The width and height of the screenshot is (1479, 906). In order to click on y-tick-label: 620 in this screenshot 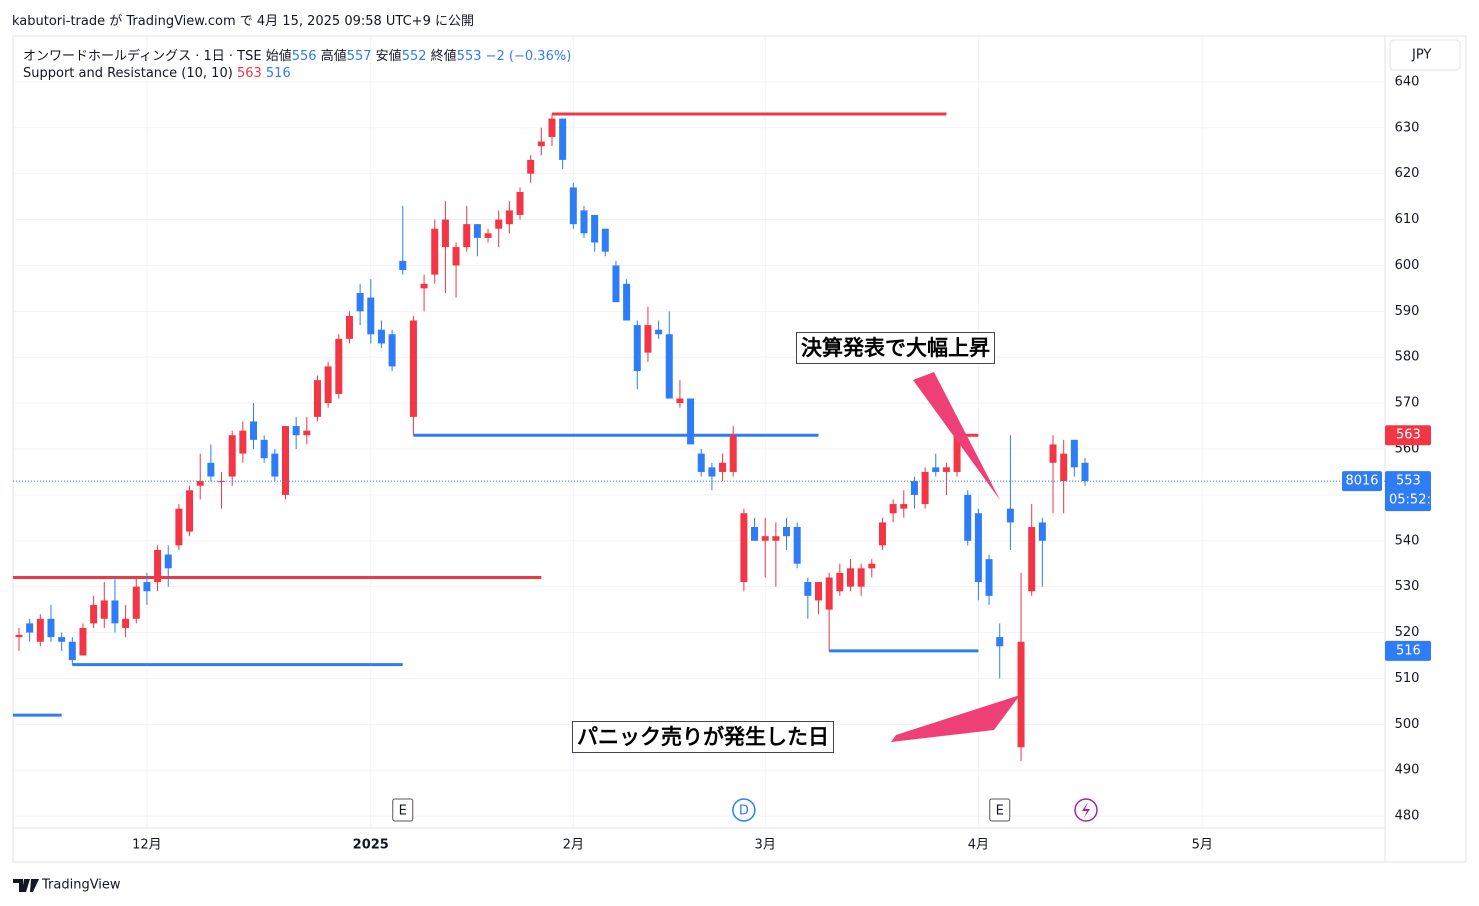, I will do `click(1407, 173)`.